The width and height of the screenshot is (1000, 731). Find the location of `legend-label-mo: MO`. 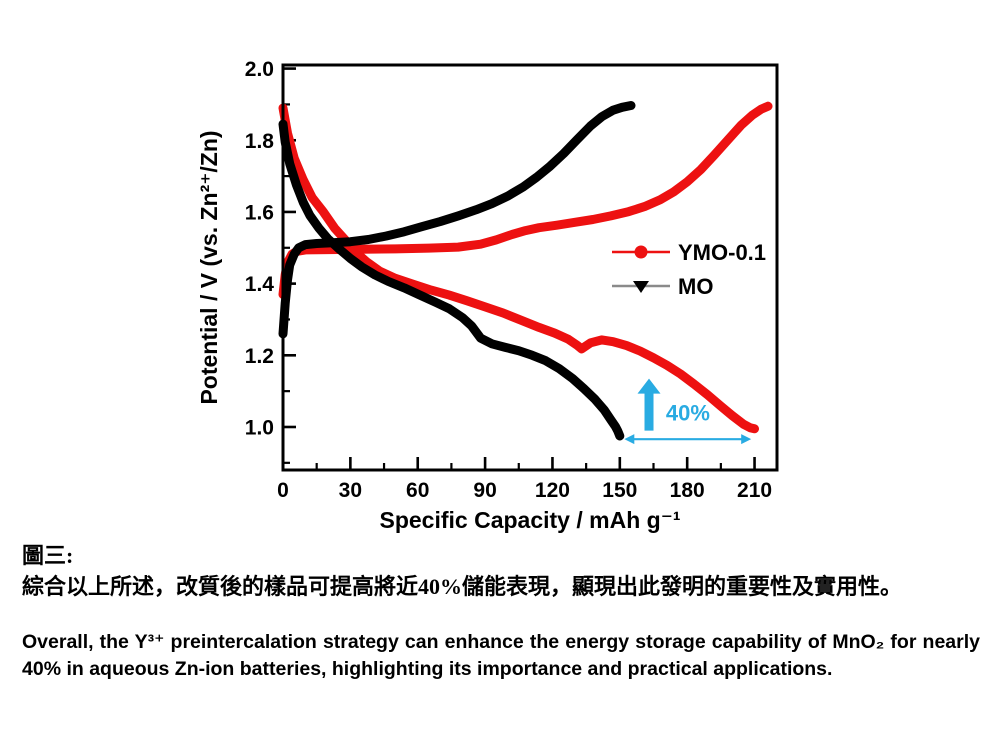

legend-label-mo: MO is located at coordinates (695, 286).